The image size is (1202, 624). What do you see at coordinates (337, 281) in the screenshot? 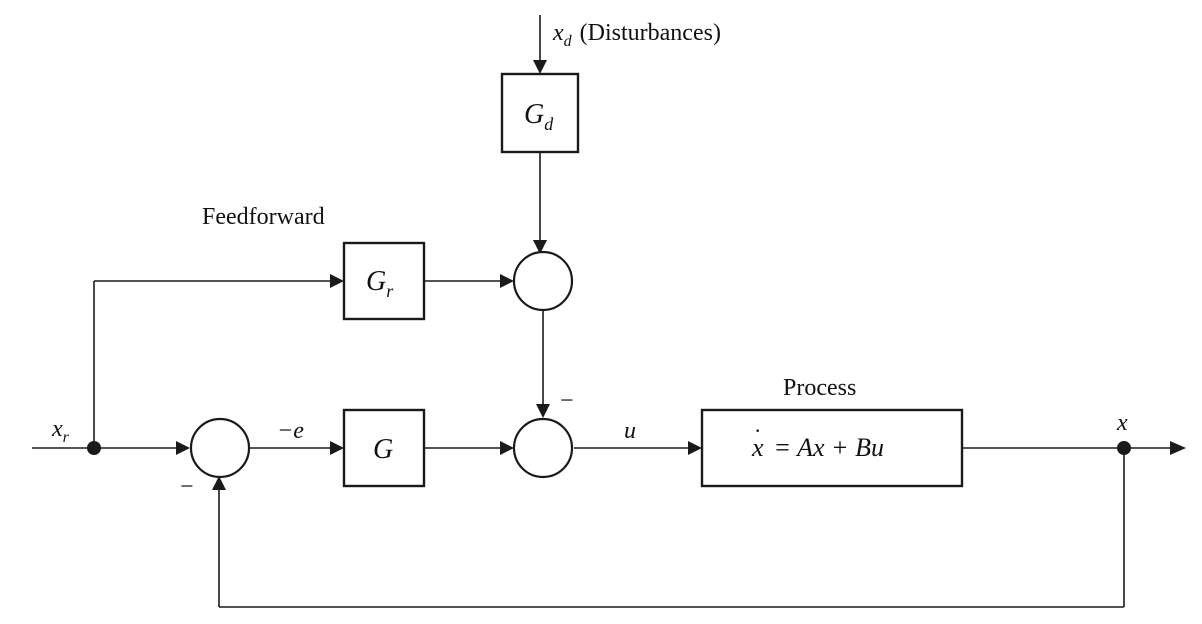
I see `gr-input-arrowhead` at bounding box center [337, 281].